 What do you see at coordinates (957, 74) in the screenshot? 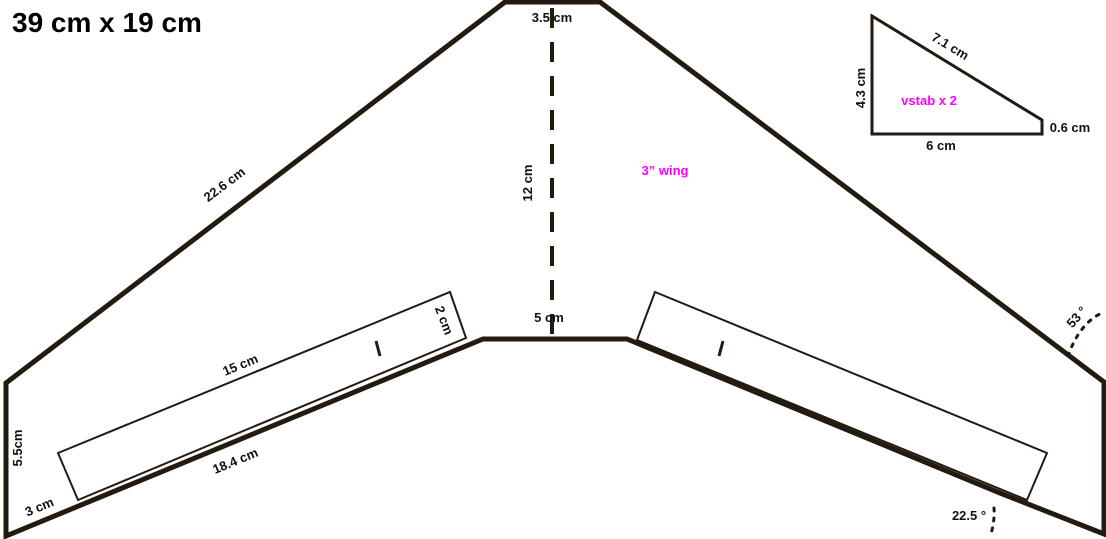
I see `vstab-shape` at bounding box center [957, 74].